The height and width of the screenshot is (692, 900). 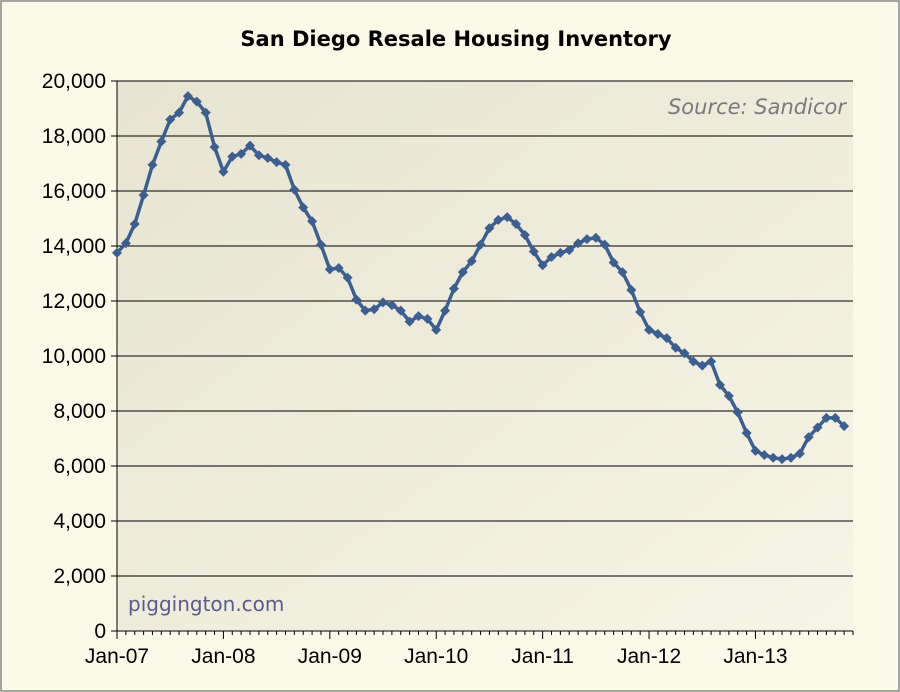 I want to click on y-tick-label: 2,000, so click(x=79, y=576).